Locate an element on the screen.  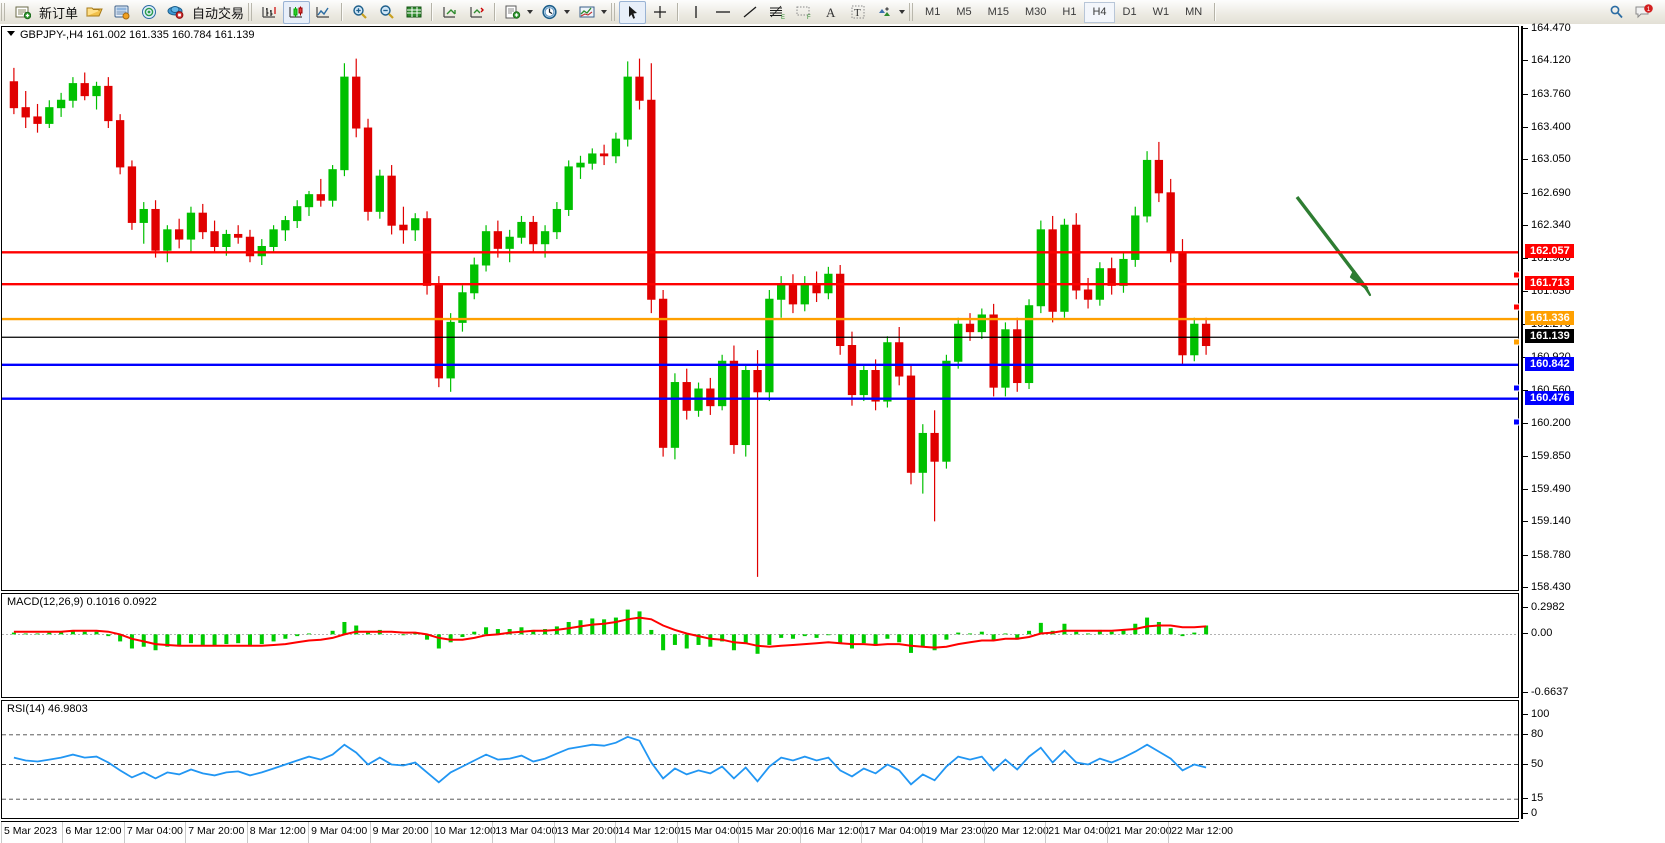
timeframe-h4: H4 is located at coordinates (1099, 12).